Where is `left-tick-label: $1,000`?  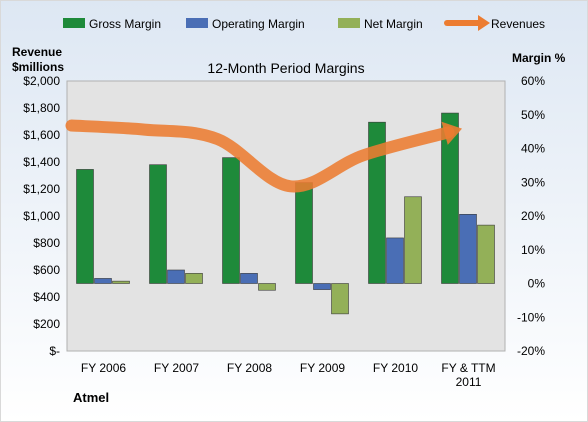
left-tick-label: $1,000 is located at coordinates (41, 216).